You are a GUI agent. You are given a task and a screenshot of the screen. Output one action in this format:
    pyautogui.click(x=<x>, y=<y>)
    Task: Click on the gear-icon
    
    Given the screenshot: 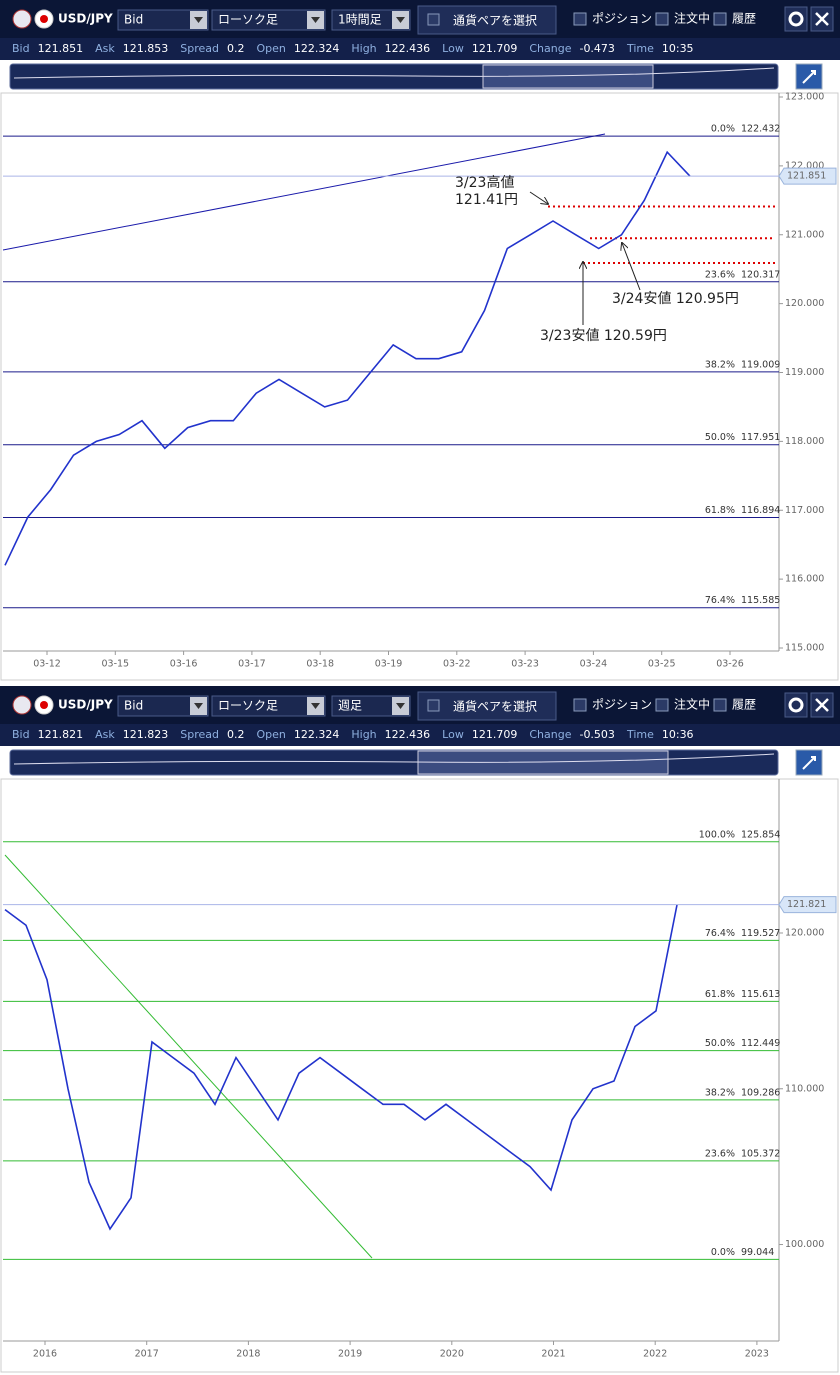 What is the action you would take?
    pyautogui.click(x=796, y=19)
    